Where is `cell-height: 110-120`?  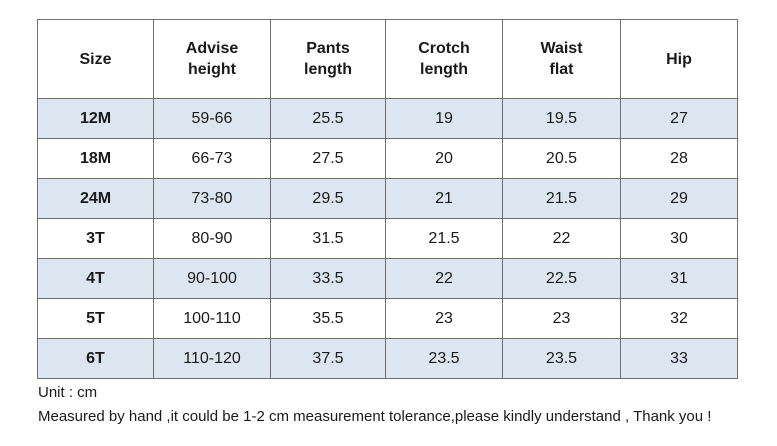 cell-height: 110-120 is located at coordinates (212, 358).